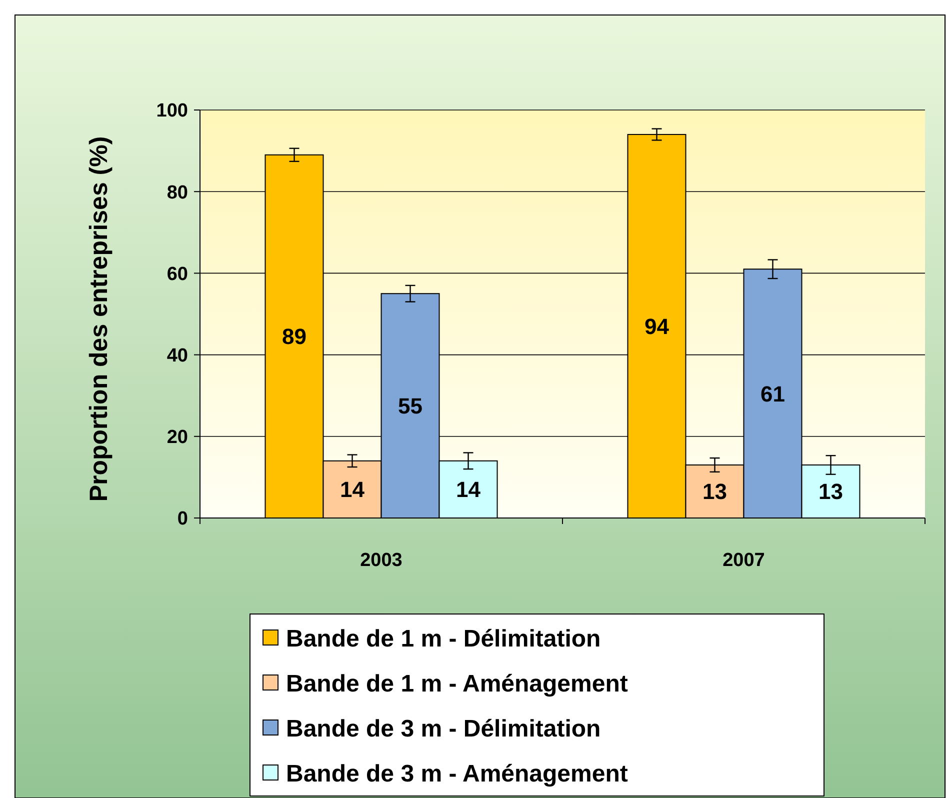 This screenshot has width=946, height=798. I want to click on y-tick-label: 0, so click(182, 519).